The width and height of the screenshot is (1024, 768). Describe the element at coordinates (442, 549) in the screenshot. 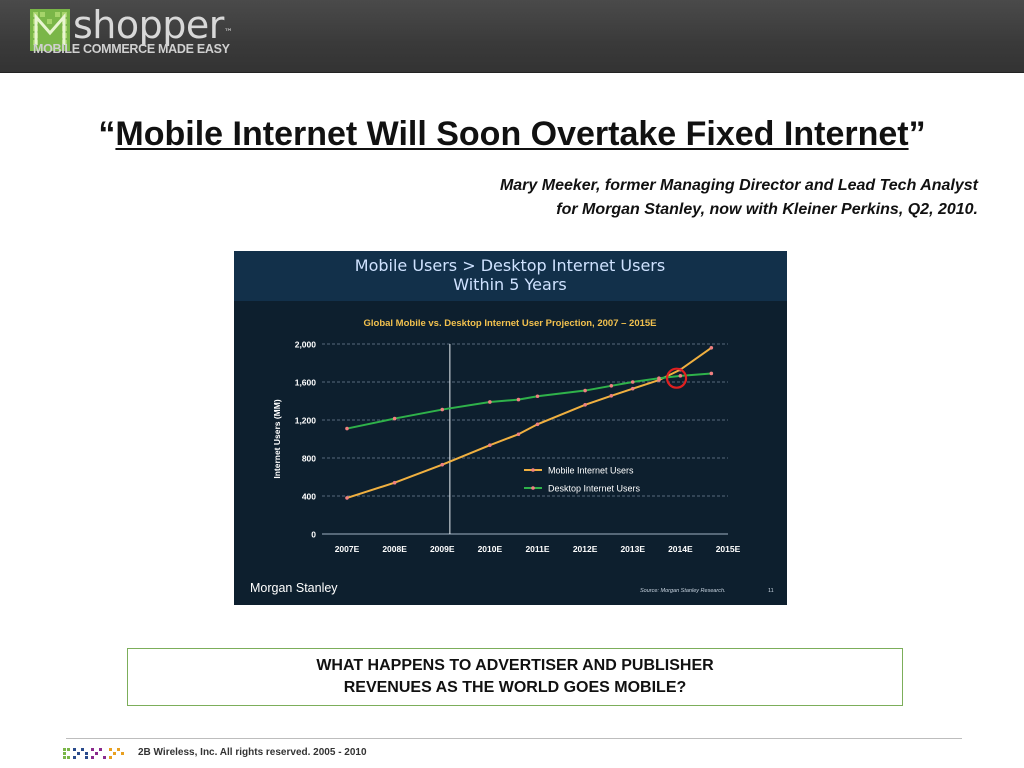

I see `x-tick-label: 2009E` at that location.